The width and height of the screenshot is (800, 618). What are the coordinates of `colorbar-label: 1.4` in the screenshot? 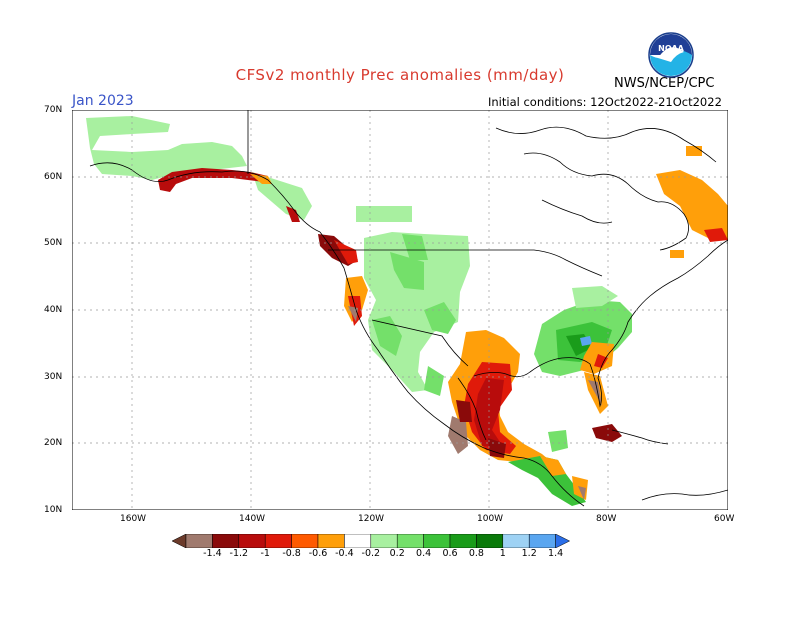 It's located at (556, 553).